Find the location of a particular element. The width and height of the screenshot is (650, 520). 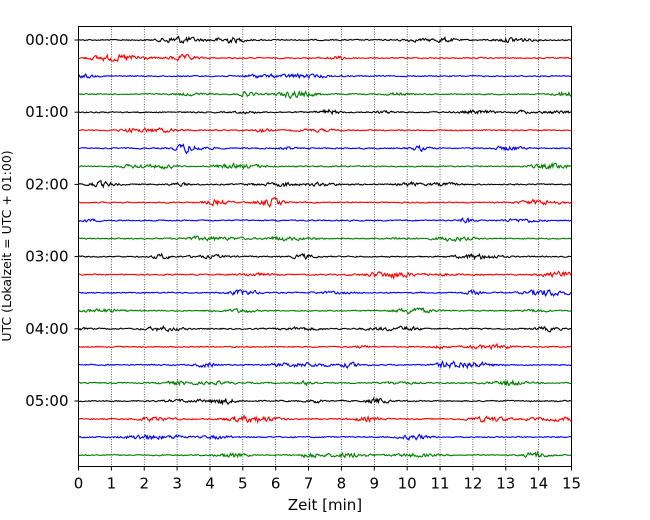

x-tick-label-14: 14 is located at coordinates (538, 484).